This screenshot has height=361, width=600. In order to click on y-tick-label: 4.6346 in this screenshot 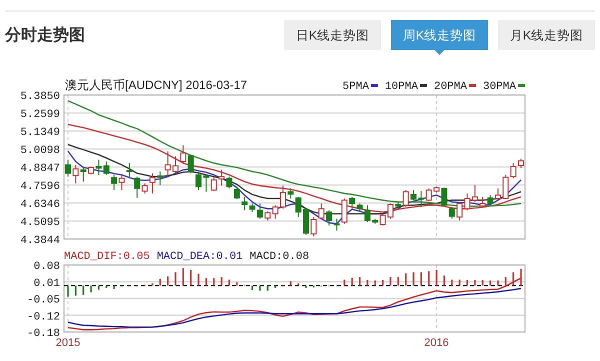, I will do `click(40, 204)`.